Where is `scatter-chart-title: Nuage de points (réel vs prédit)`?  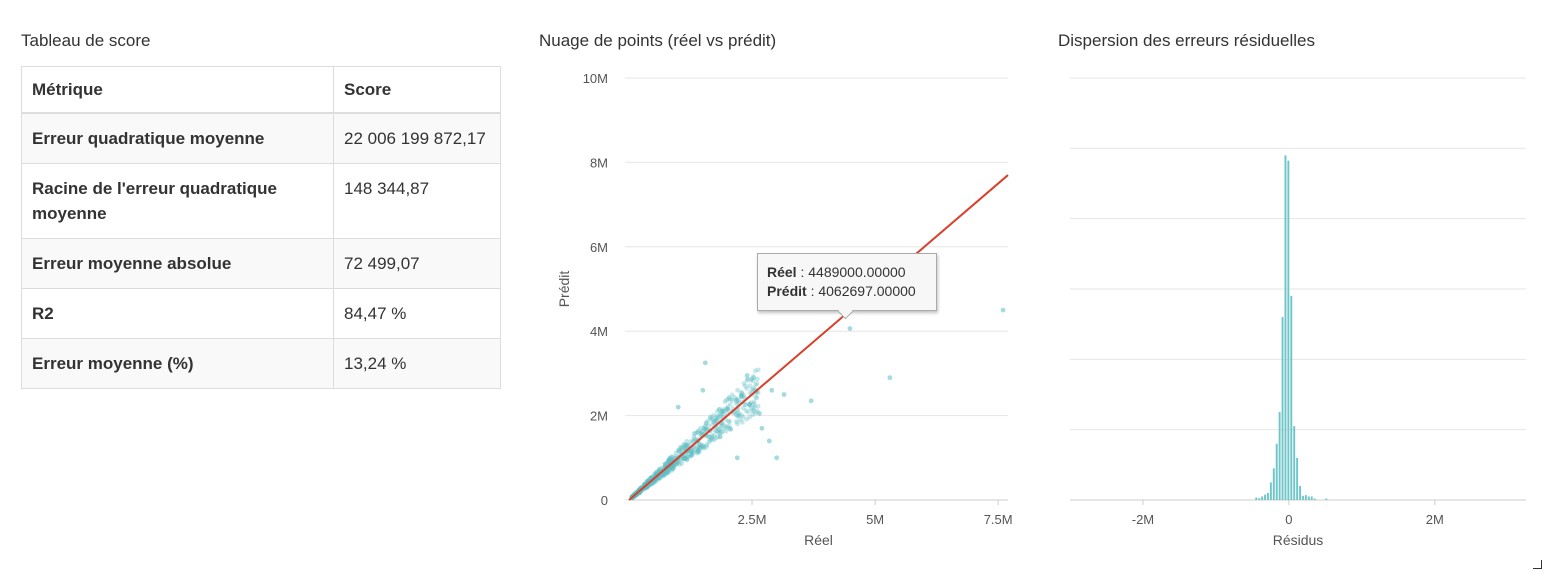 scatter-chart-title: Nuage de points (réel vs prédit) is located at coordinates (658, 40).